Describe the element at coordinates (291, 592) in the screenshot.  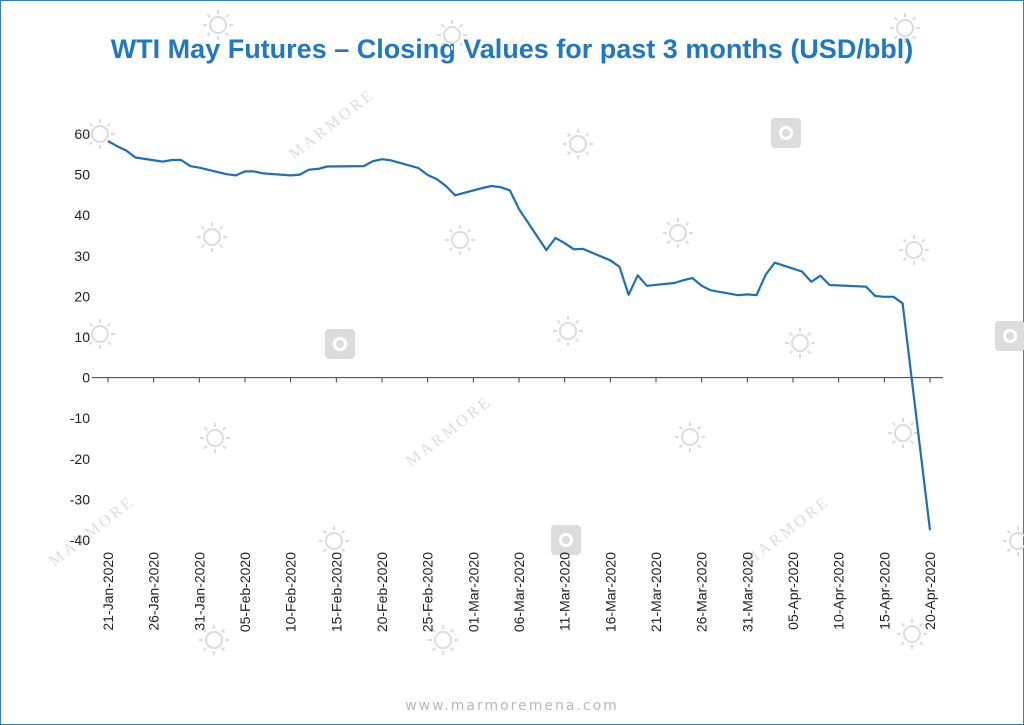
I see `x-tick-label: 10-Feb-2020` at that location.